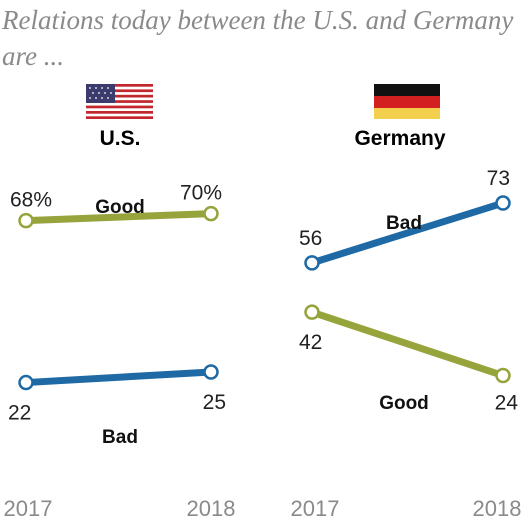 This screenshot has width=521, height=520. I want to click on us-flag-icon, so click(119, 101).